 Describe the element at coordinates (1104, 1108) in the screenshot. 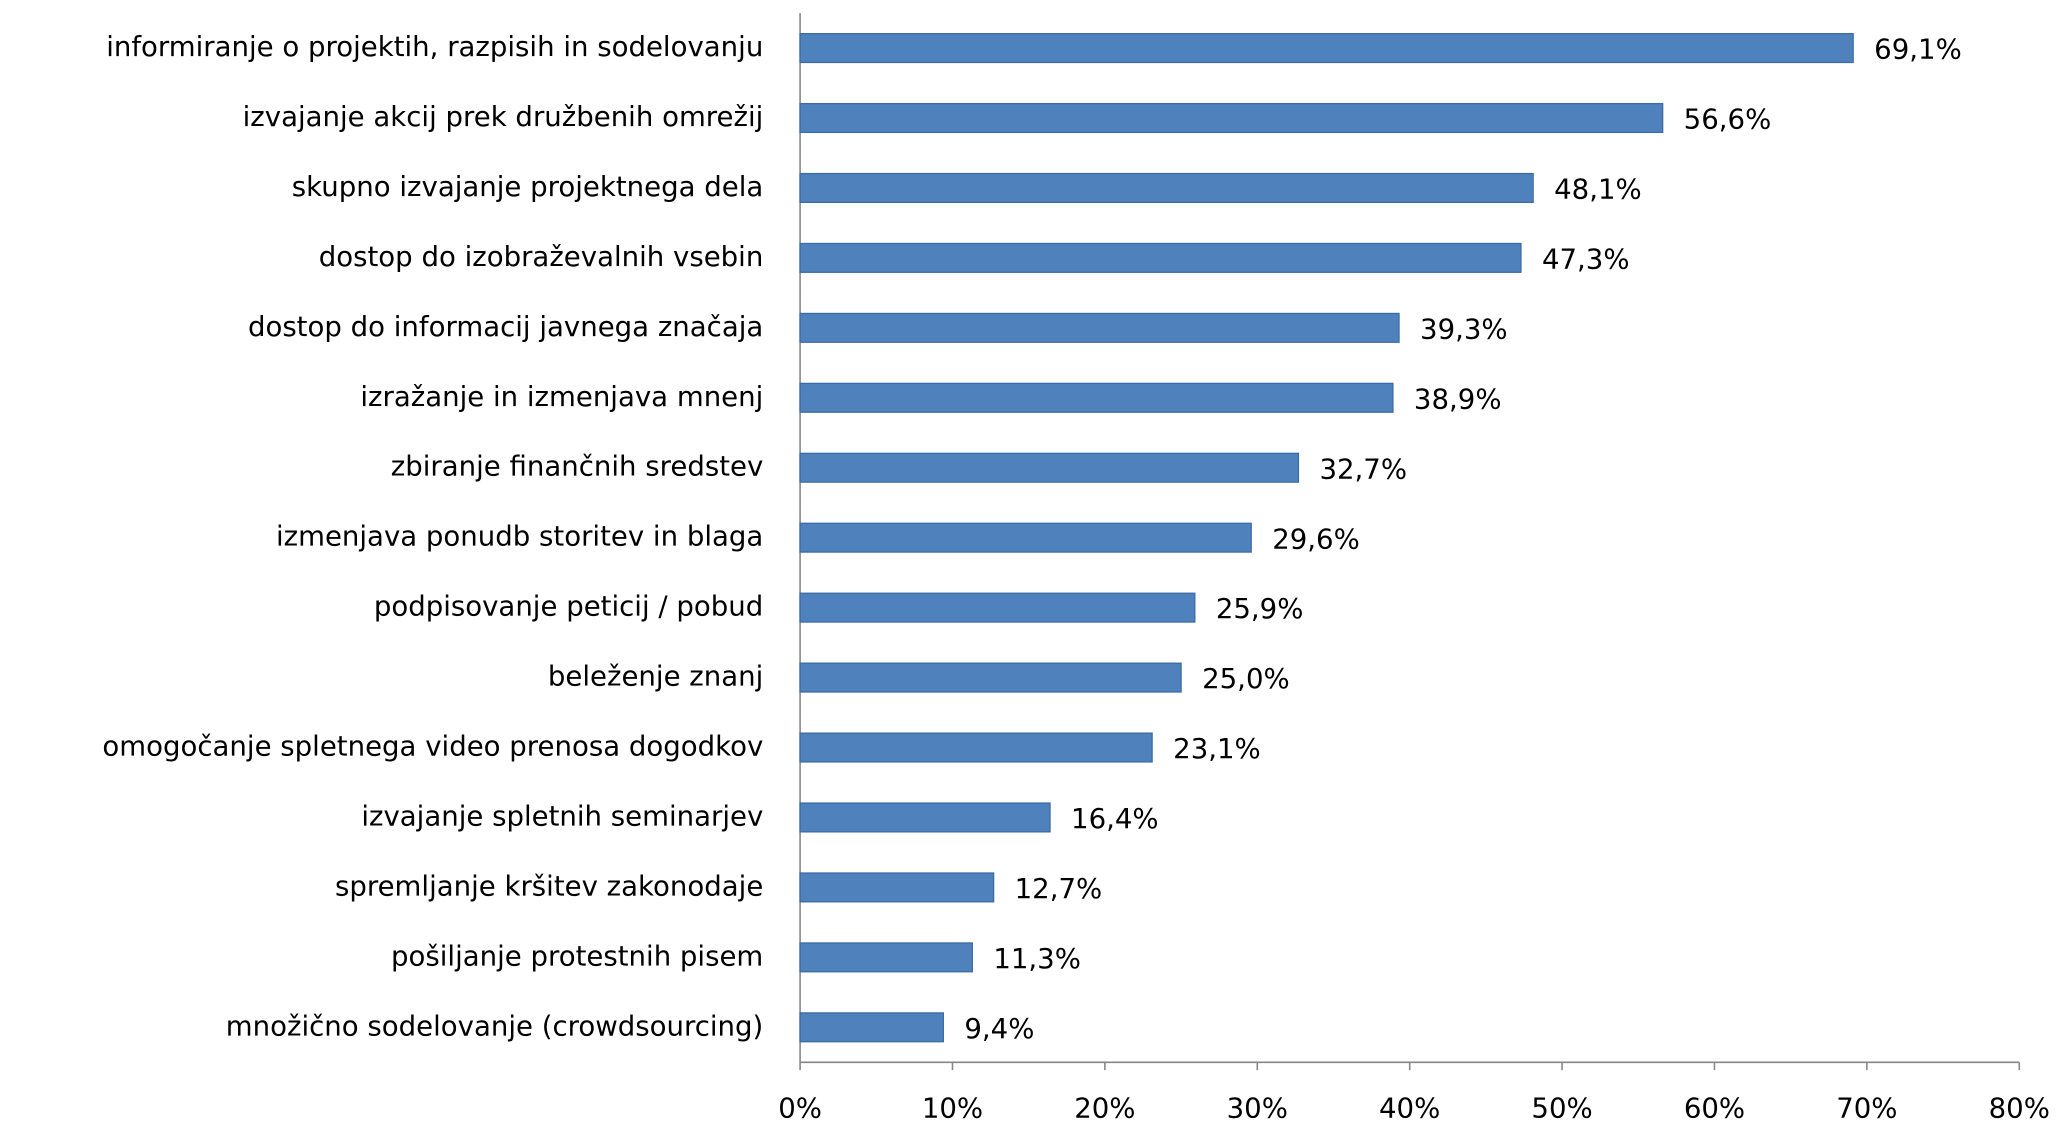

I see `x-tick-label: 20%` at that location.